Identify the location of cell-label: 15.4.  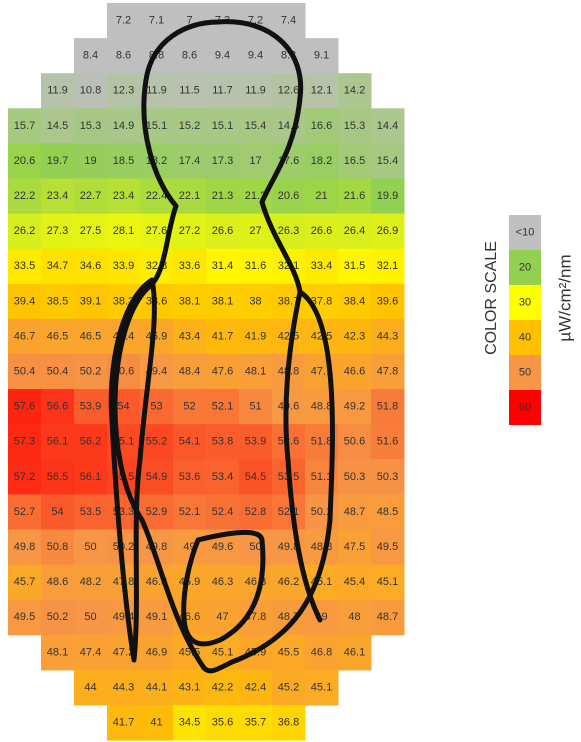
(387, 161).